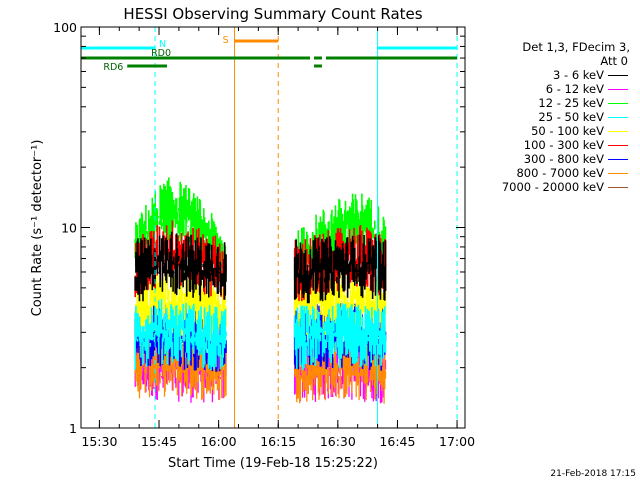 The image size is (640, 484). What do you see at coordinates (578, 75) in the screenshot?
I see `legend-label: 3 - 6 keV` at bounding box center [578, 75].